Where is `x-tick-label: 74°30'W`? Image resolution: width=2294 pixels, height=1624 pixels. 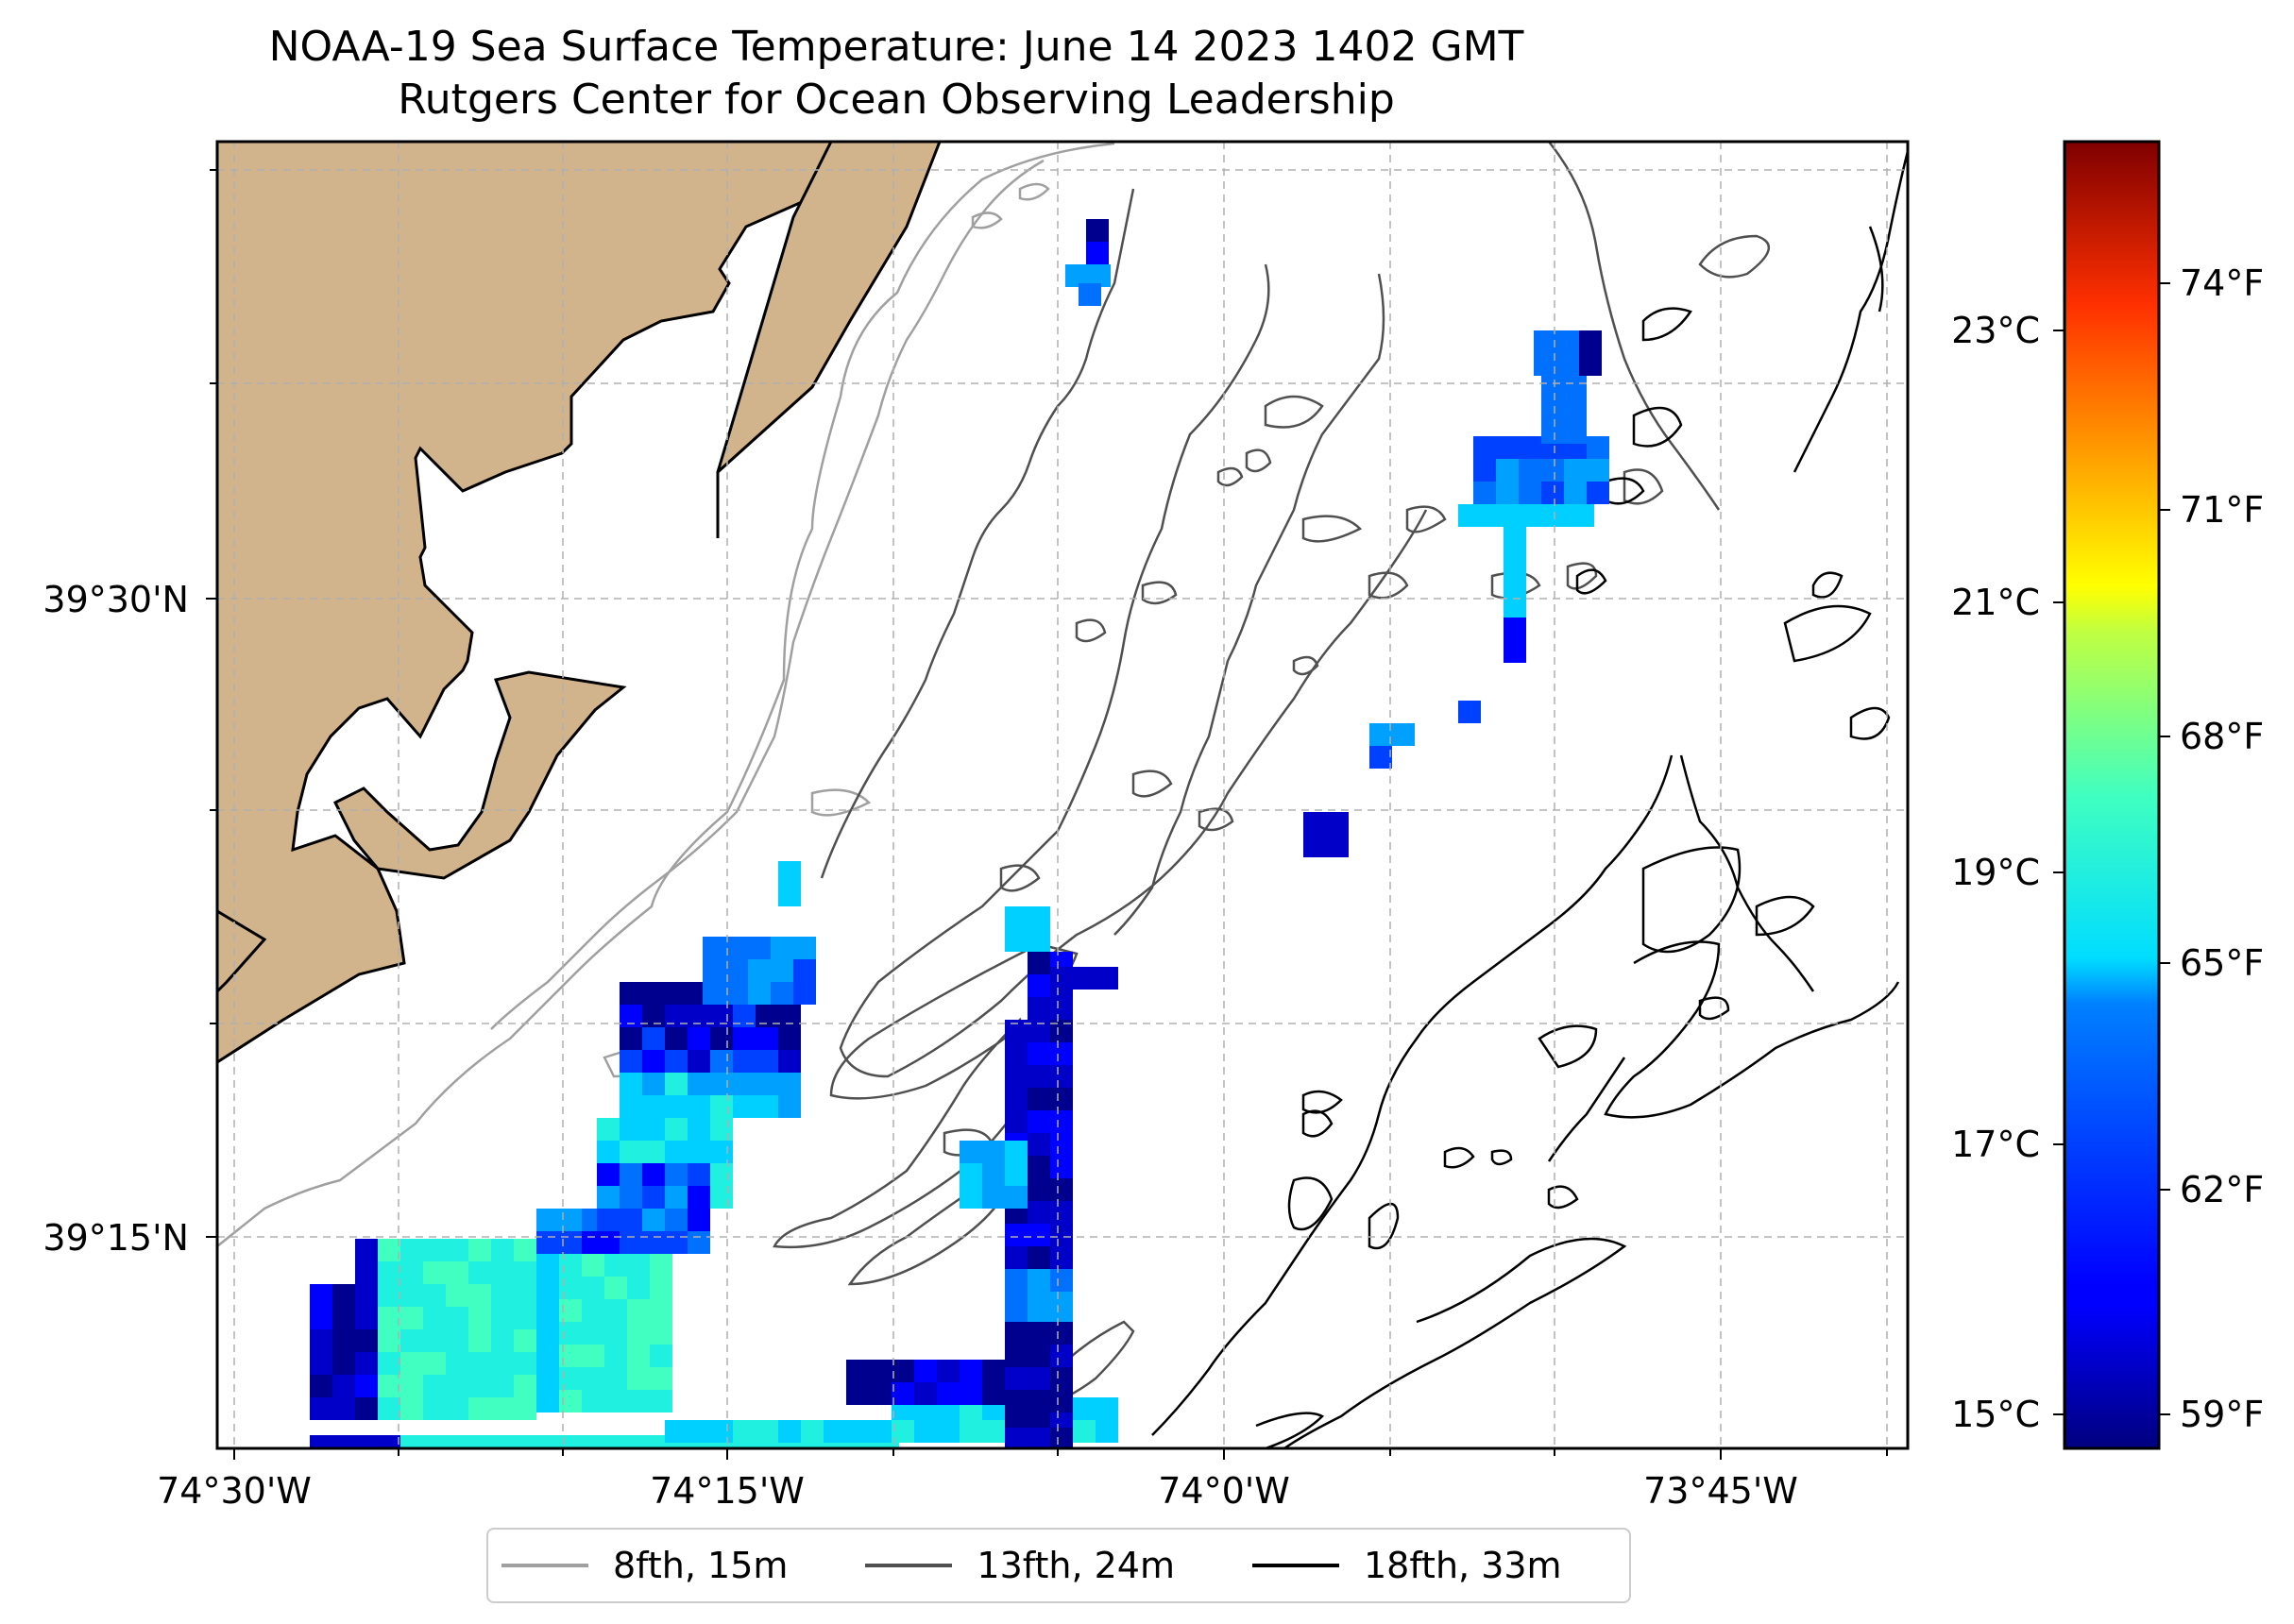 x-tick-label: 74°30'W is located at coordinates (234, 1491).